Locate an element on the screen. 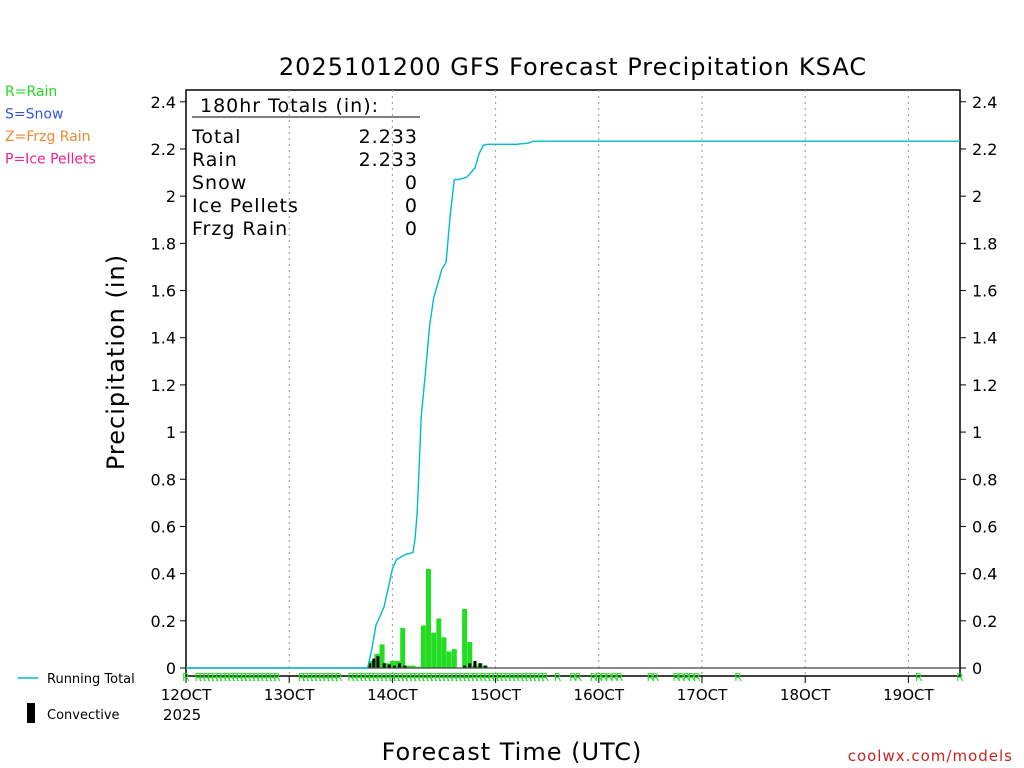 The height and width of the screenshot is (768, 1024). y-tick-label-left: 1.2 is located at coordinates (163, 385).